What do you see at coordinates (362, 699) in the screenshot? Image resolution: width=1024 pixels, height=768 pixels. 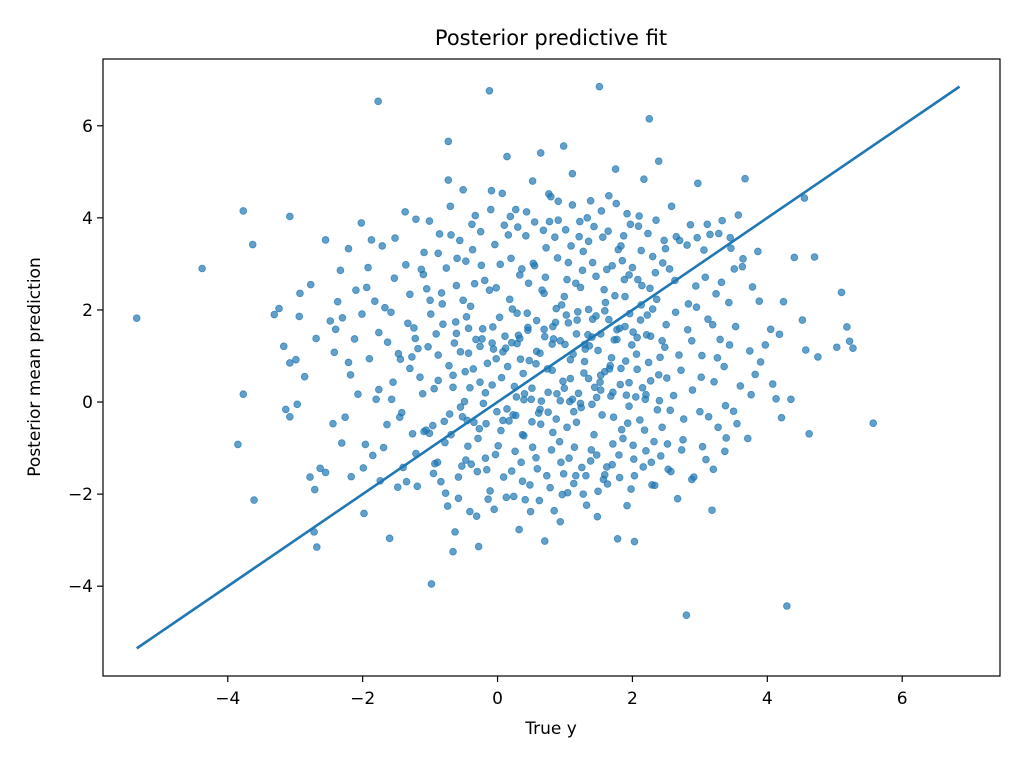 I see `x-tick-label: −2` at bounding box center [362, 699].